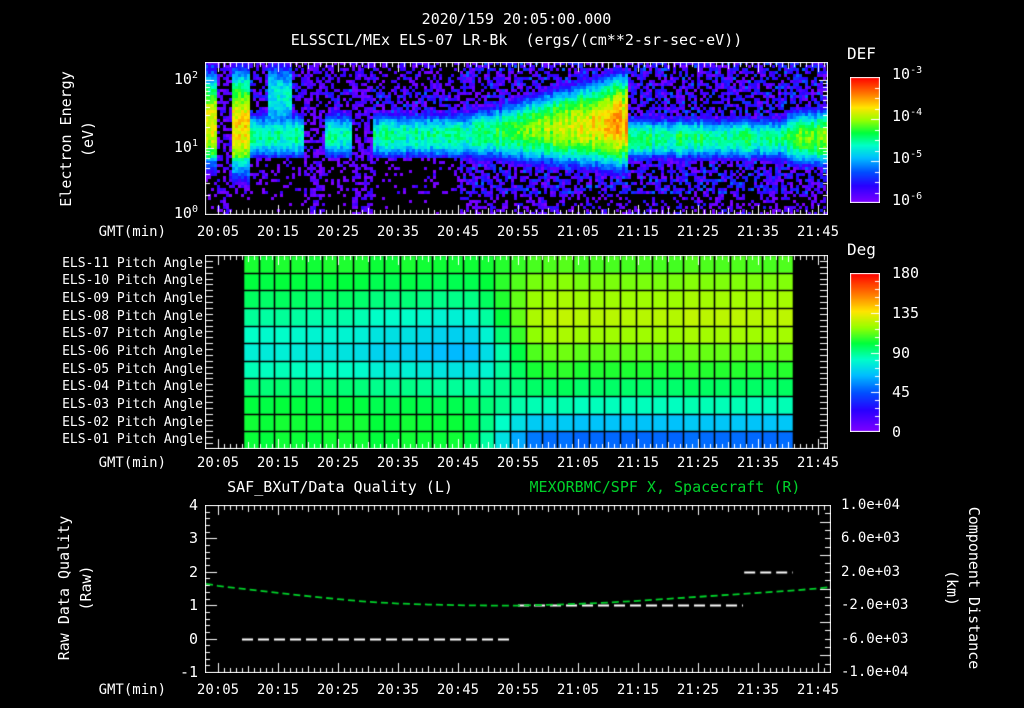 Image resolution: width=1024 pixels, height=708 pixels. What do you see at coordinates (340, 487) in the screenshot?
I see `quality-panel-title-left: SAF_BXuT/Data Quality (L)` at bounding box center [340, 487].